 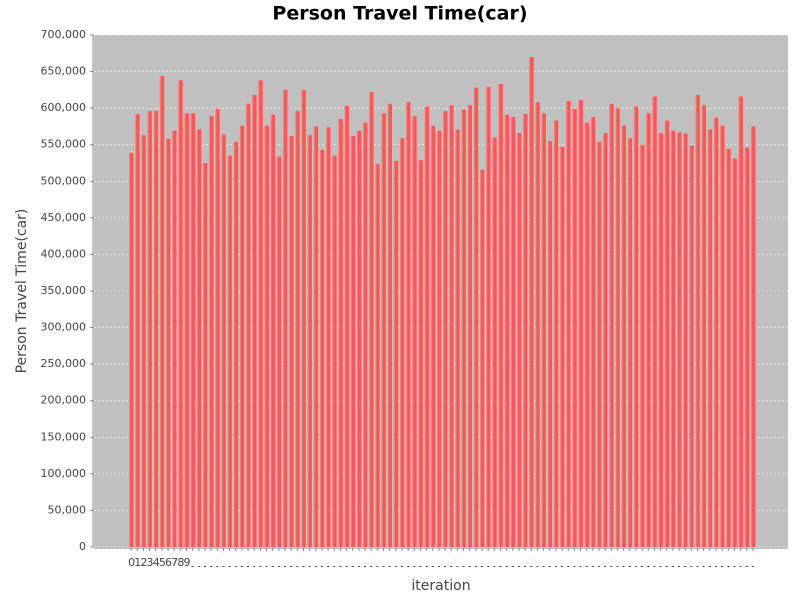 What do you see at coordinates (64, 400) in the screenshot?
I see `y-tick-label: 200,000` at bounding box center [64, 400].